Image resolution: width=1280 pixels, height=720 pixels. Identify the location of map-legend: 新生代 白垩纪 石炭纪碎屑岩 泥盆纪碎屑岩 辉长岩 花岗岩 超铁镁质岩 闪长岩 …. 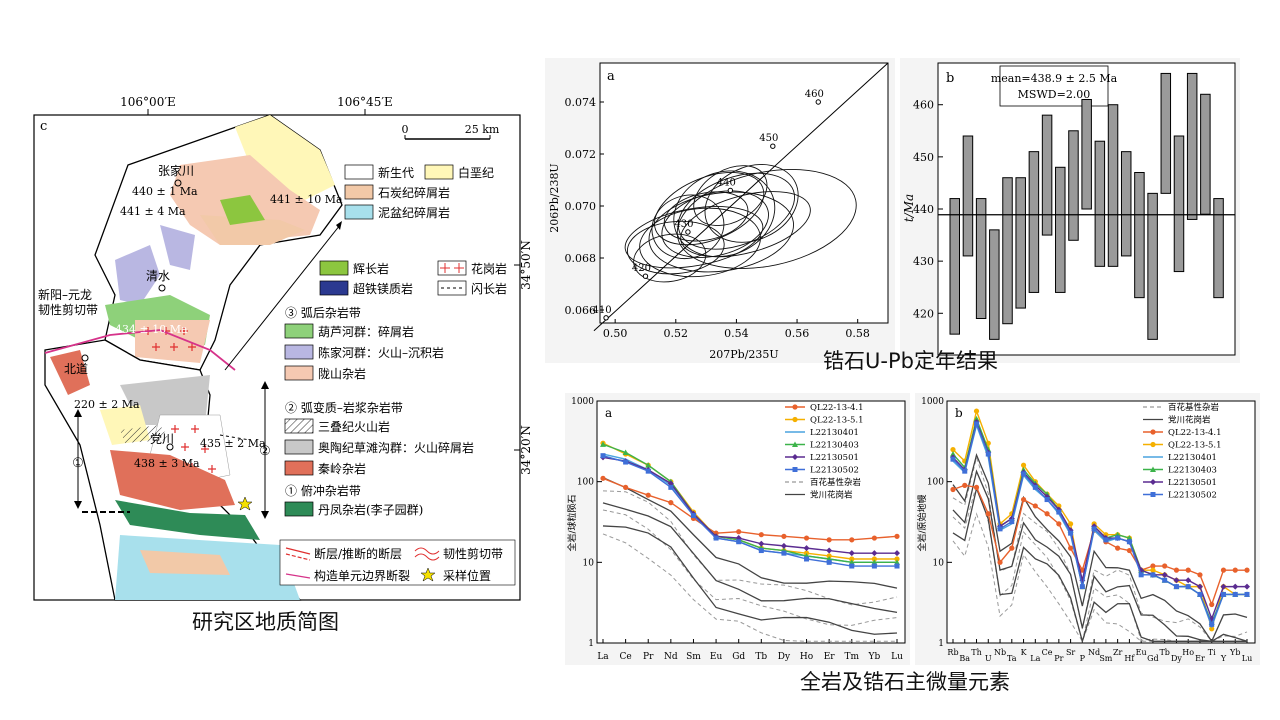
(397, 375).